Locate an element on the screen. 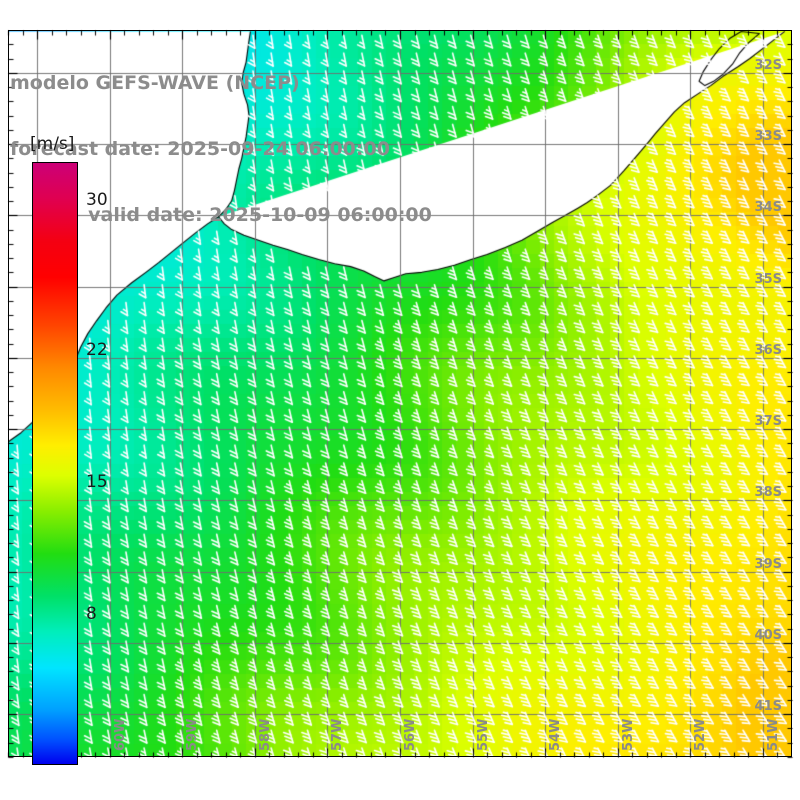  colorbar-gradient is located at coordinates (55, 463).